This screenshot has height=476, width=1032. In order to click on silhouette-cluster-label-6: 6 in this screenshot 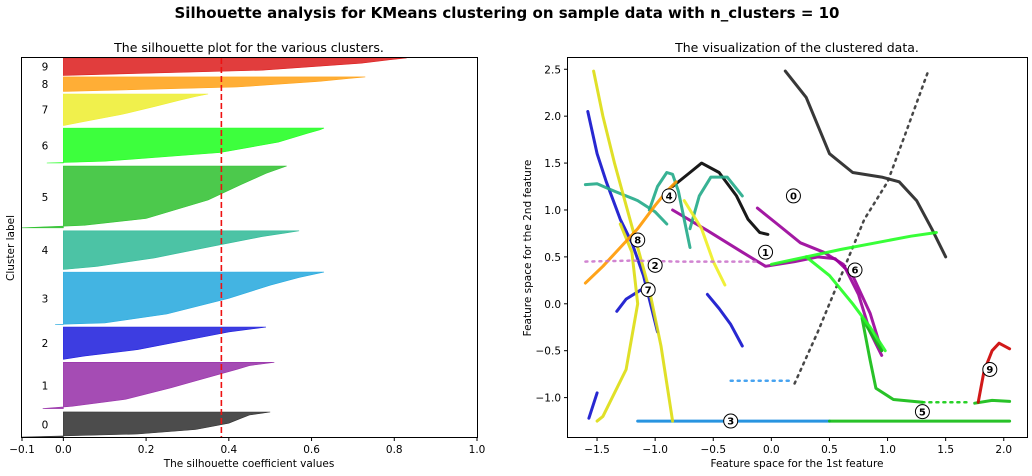, I will do `click(45, 147)`.